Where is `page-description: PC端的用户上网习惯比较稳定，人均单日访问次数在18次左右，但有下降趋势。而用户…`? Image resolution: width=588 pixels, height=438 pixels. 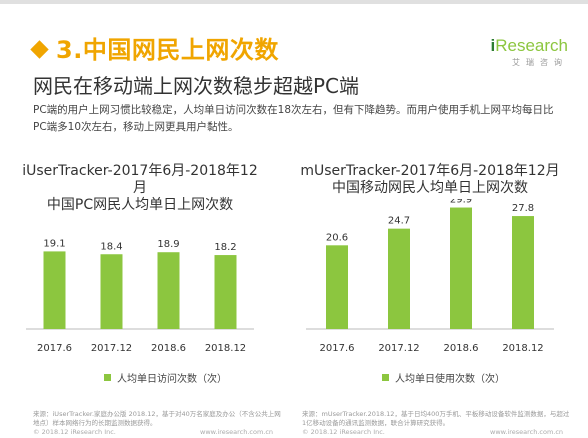 page-description: PC端的用户上网习惯比较稳定，人均单日访问次数在18次左右，但有下降趋势。而用户… is located at coordinates (293, 118).